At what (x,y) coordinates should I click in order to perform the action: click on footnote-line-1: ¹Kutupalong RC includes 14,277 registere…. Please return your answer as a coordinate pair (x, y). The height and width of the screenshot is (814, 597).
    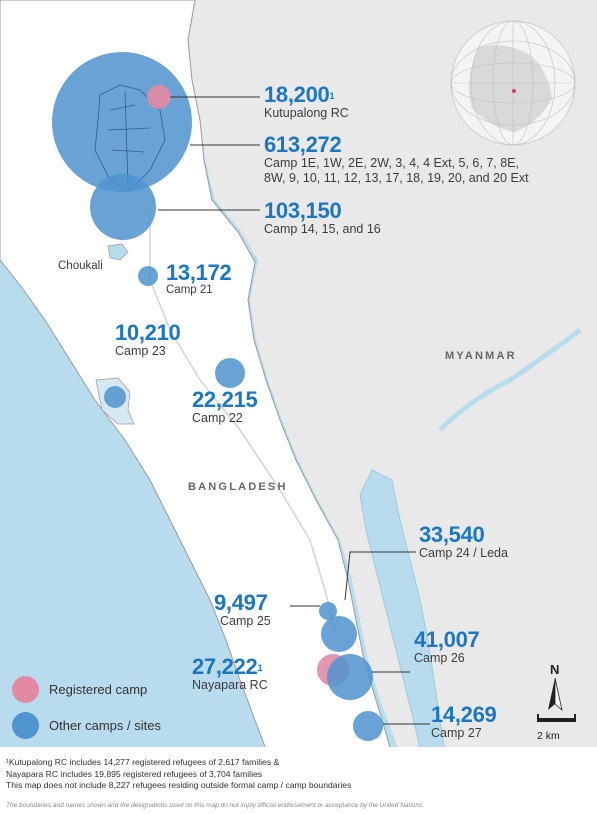
    Looking at the image, I should click on (143, 762).